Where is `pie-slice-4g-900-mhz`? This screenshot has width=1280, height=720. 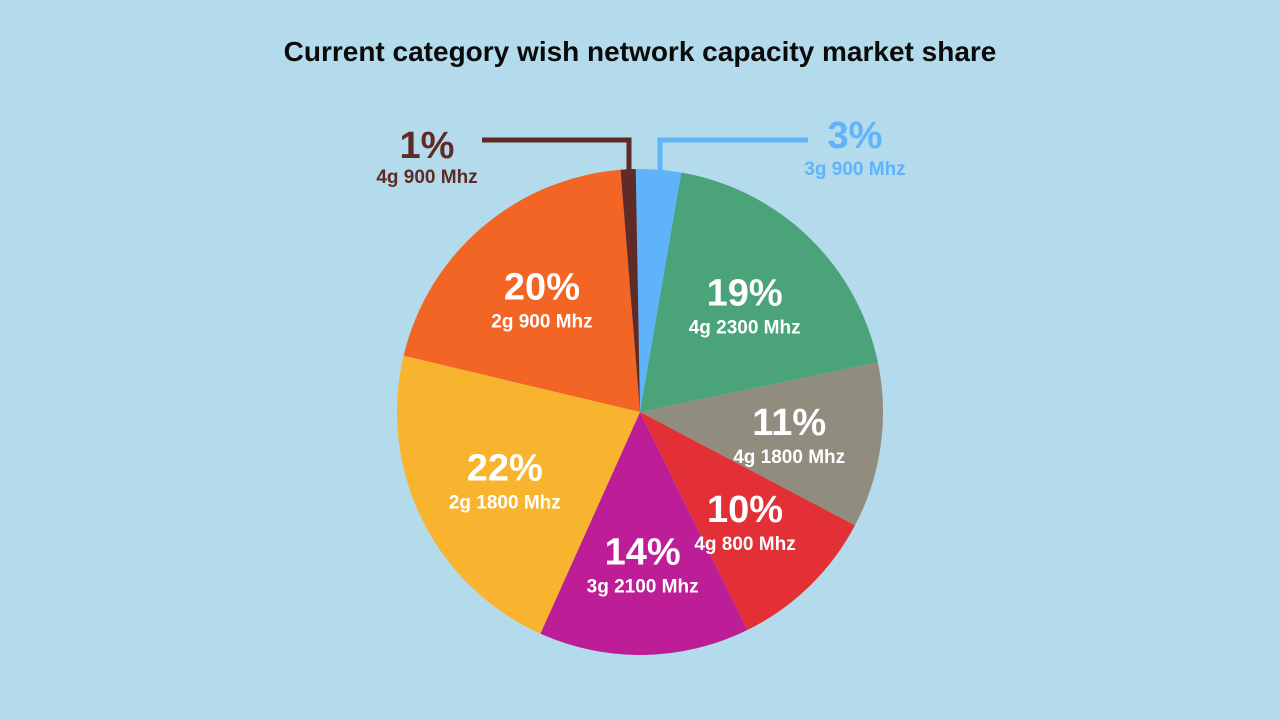 pie-slice-4g-900-mhz is located at coordinates (630, 290).